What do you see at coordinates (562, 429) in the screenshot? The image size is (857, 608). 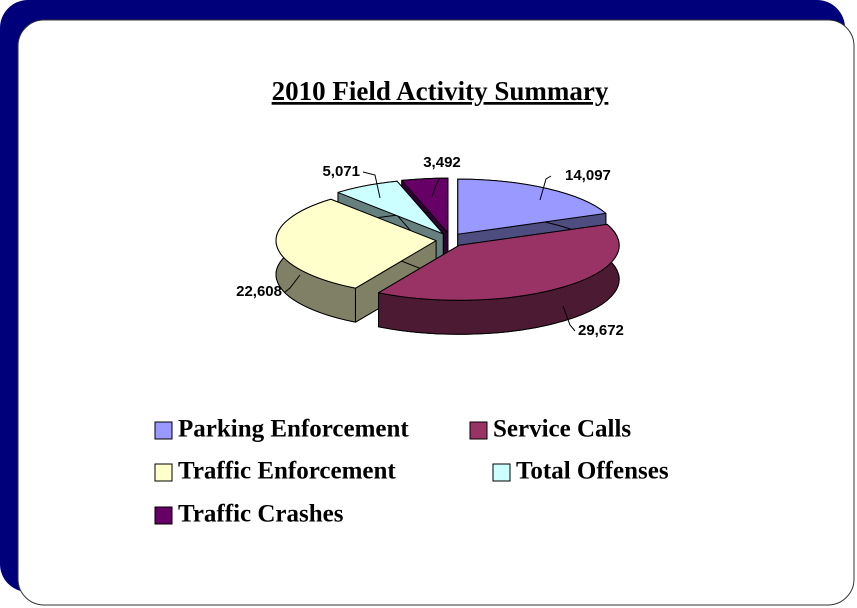 I see `legend-label: Service Calls` at bounding box center [562, 429].